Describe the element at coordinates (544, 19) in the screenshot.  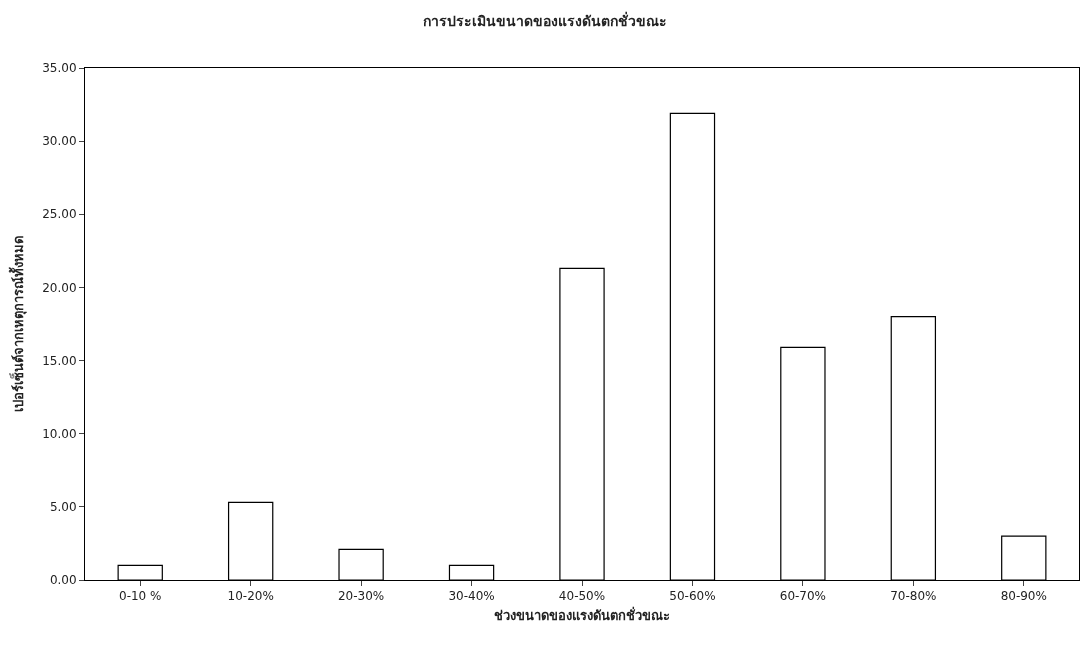
I see `chart-title: การประเมินขนาดของแรงดันตกชั่วขณะ` at that location.